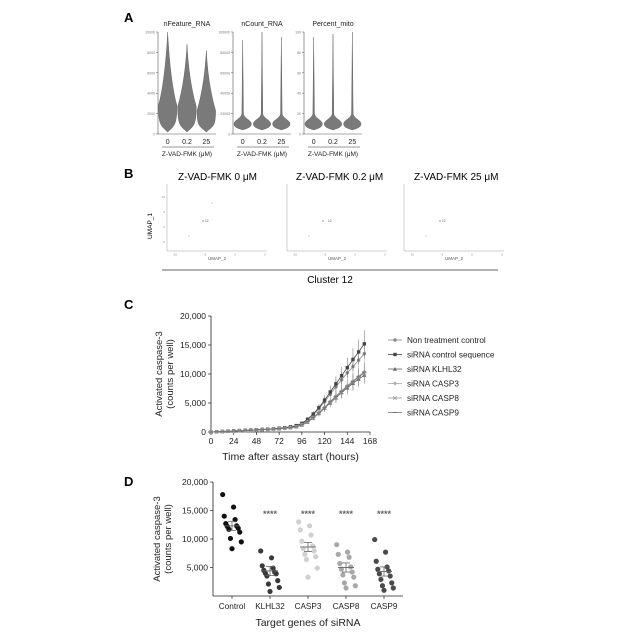 The image size is (640, 640). What do you see at coordinates (302, 441) in the screenshot?
I see `line-xtick-label-4: 96` at bounding box center [302, 441].